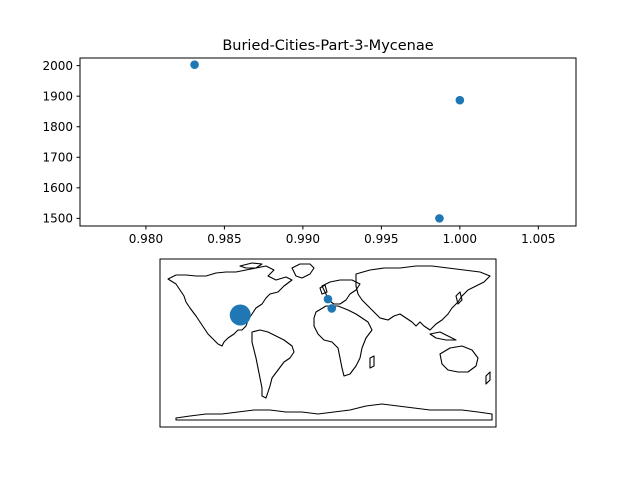 The image size is (640, 480). What do you see at coordinates (459, 298) in the screenshot?
I see `coast-japan` at bounding box center [459, 298].